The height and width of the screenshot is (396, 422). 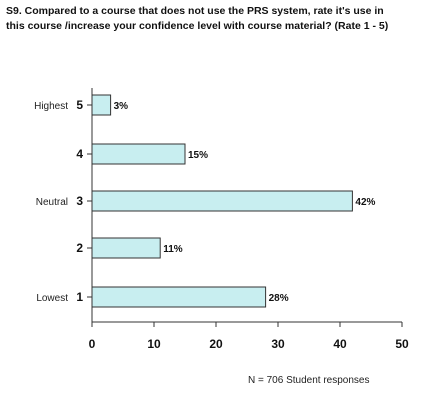 I want to click on data-label-rating-5: 3%, so click(x=121, y=106).